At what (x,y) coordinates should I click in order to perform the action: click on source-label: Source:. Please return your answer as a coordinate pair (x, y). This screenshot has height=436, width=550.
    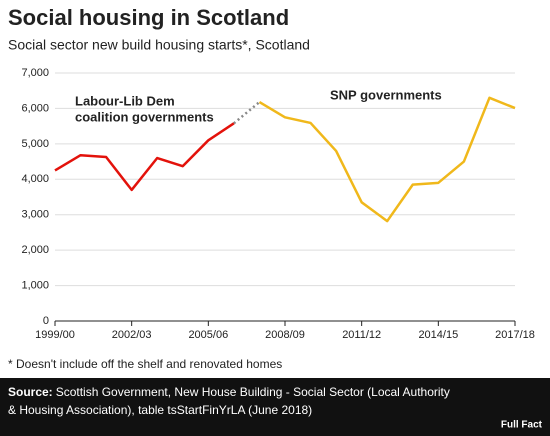
    Looking at the image, I should click on (30, 392).